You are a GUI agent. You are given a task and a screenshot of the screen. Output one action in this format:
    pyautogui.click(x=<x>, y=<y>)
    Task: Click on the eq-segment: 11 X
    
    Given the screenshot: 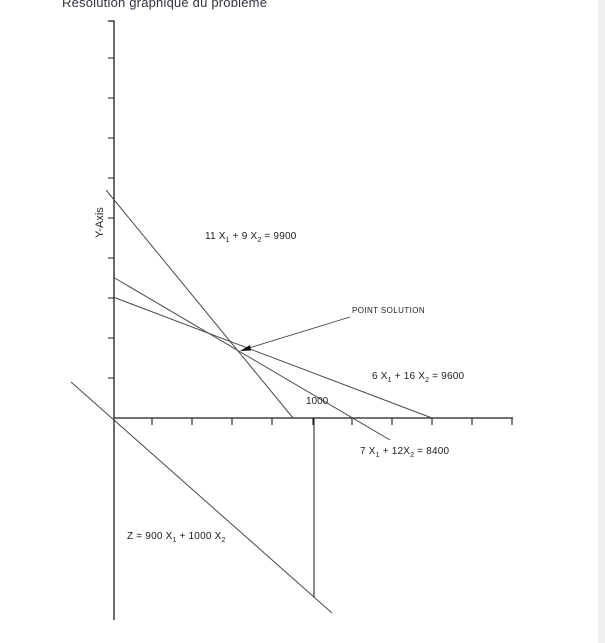 What is the action you would take?
    pyautogui.click(x=215, y=236)
    